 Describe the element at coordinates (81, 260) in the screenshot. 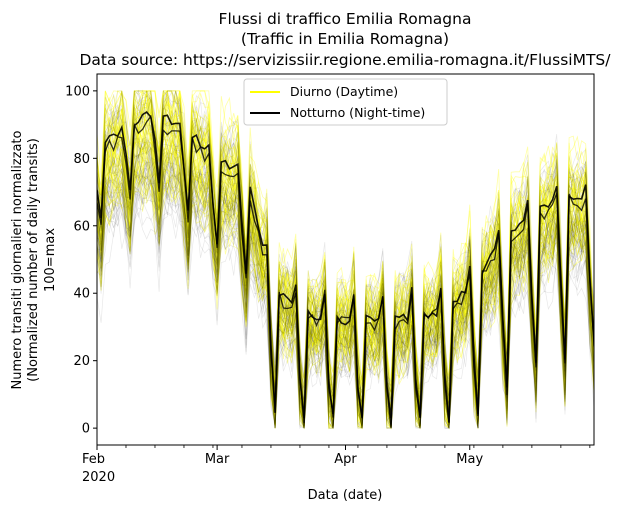

I see `y-axis-ticks: 0 20 40 60 80 100` at that location.